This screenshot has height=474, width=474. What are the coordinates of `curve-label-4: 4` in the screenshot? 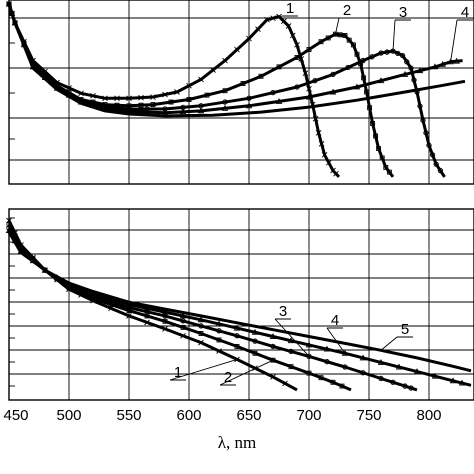 It's located at (335, 320).